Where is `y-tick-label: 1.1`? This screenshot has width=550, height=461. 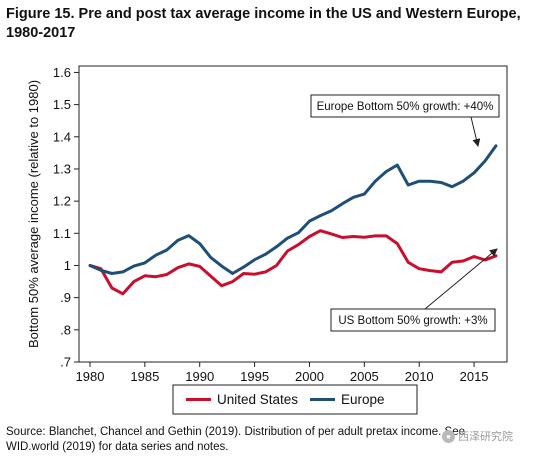
y-tick-label: 1.1 is located at coordinates (62, 233).